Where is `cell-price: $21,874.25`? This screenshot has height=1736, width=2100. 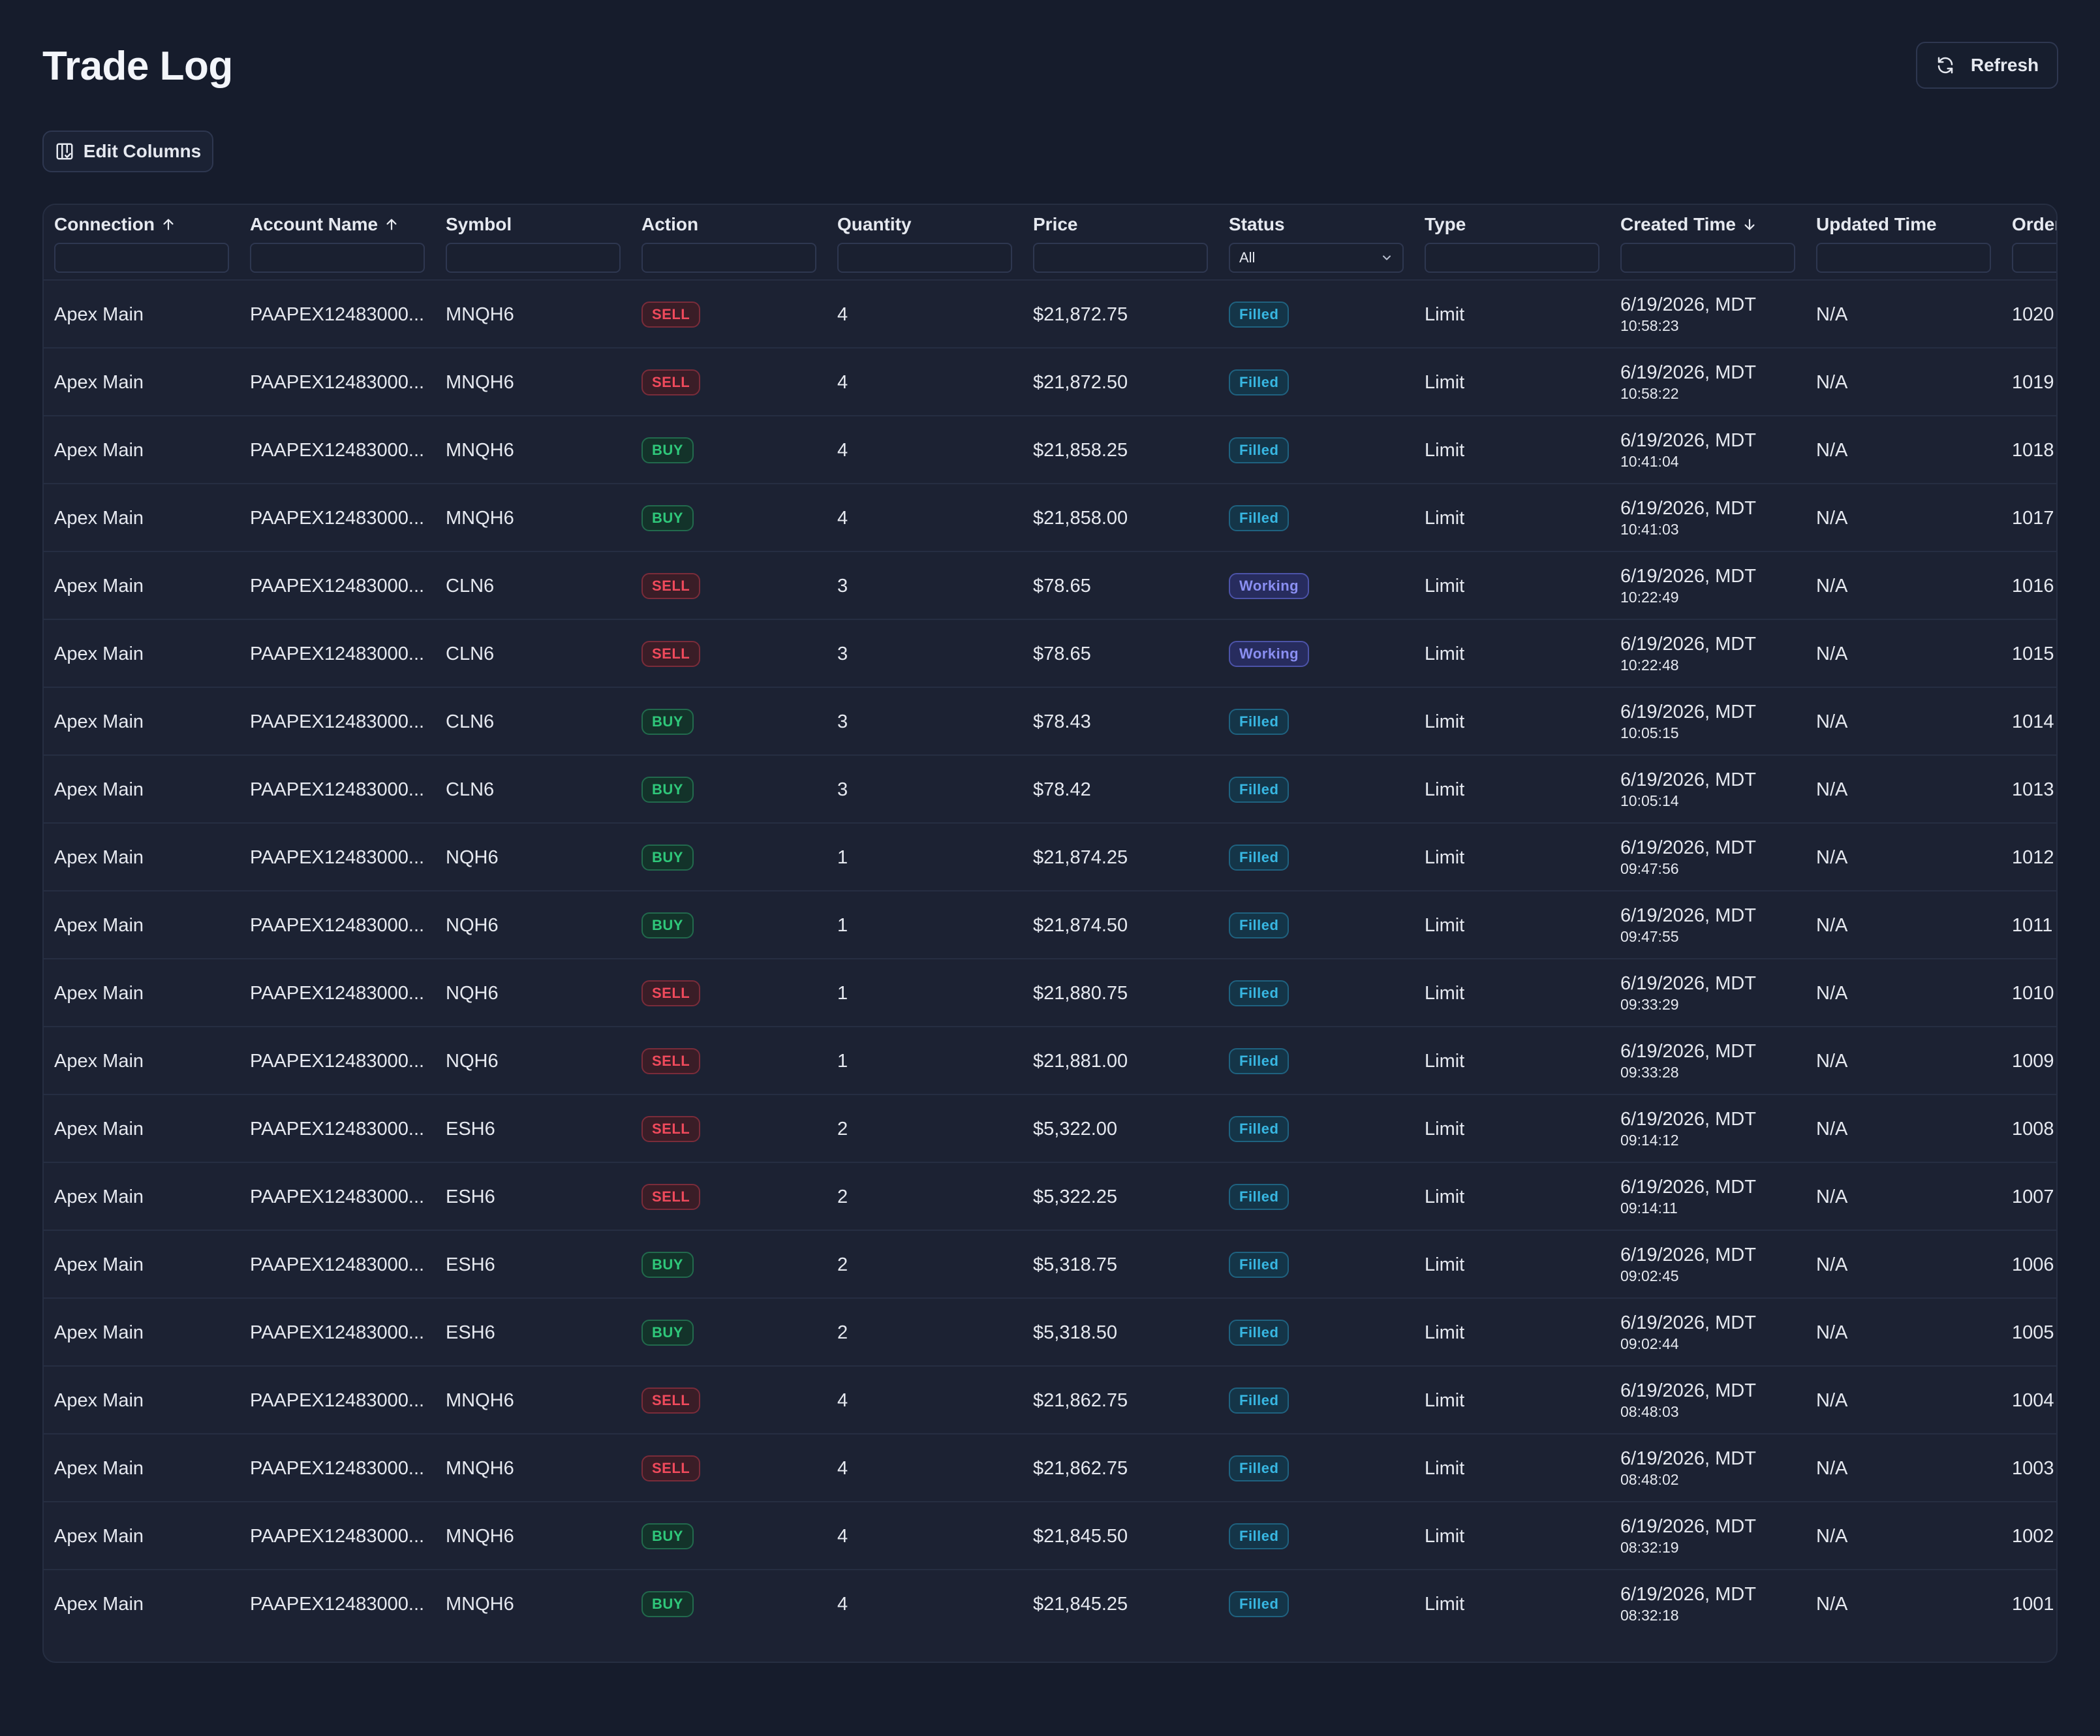
cell-price: $21,874.25 is located at coordinates (1080, 857).